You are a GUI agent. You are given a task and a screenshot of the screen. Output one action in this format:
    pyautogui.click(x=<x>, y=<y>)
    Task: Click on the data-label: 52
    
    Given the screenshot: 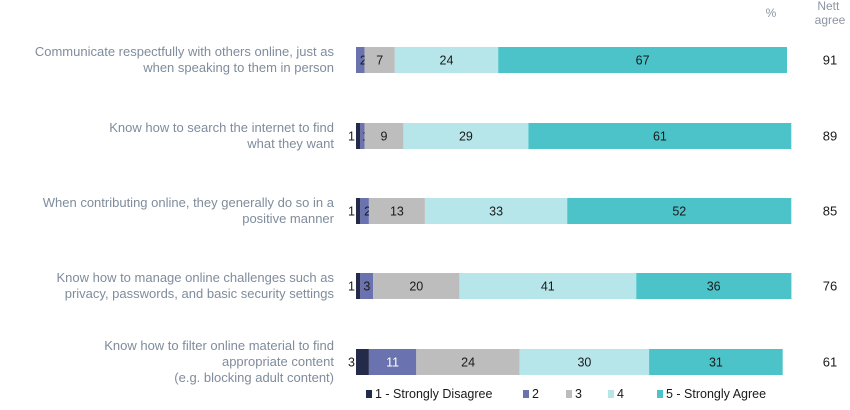 What is the action you would take?
    pyautogui.click(x=679, y=212)
    